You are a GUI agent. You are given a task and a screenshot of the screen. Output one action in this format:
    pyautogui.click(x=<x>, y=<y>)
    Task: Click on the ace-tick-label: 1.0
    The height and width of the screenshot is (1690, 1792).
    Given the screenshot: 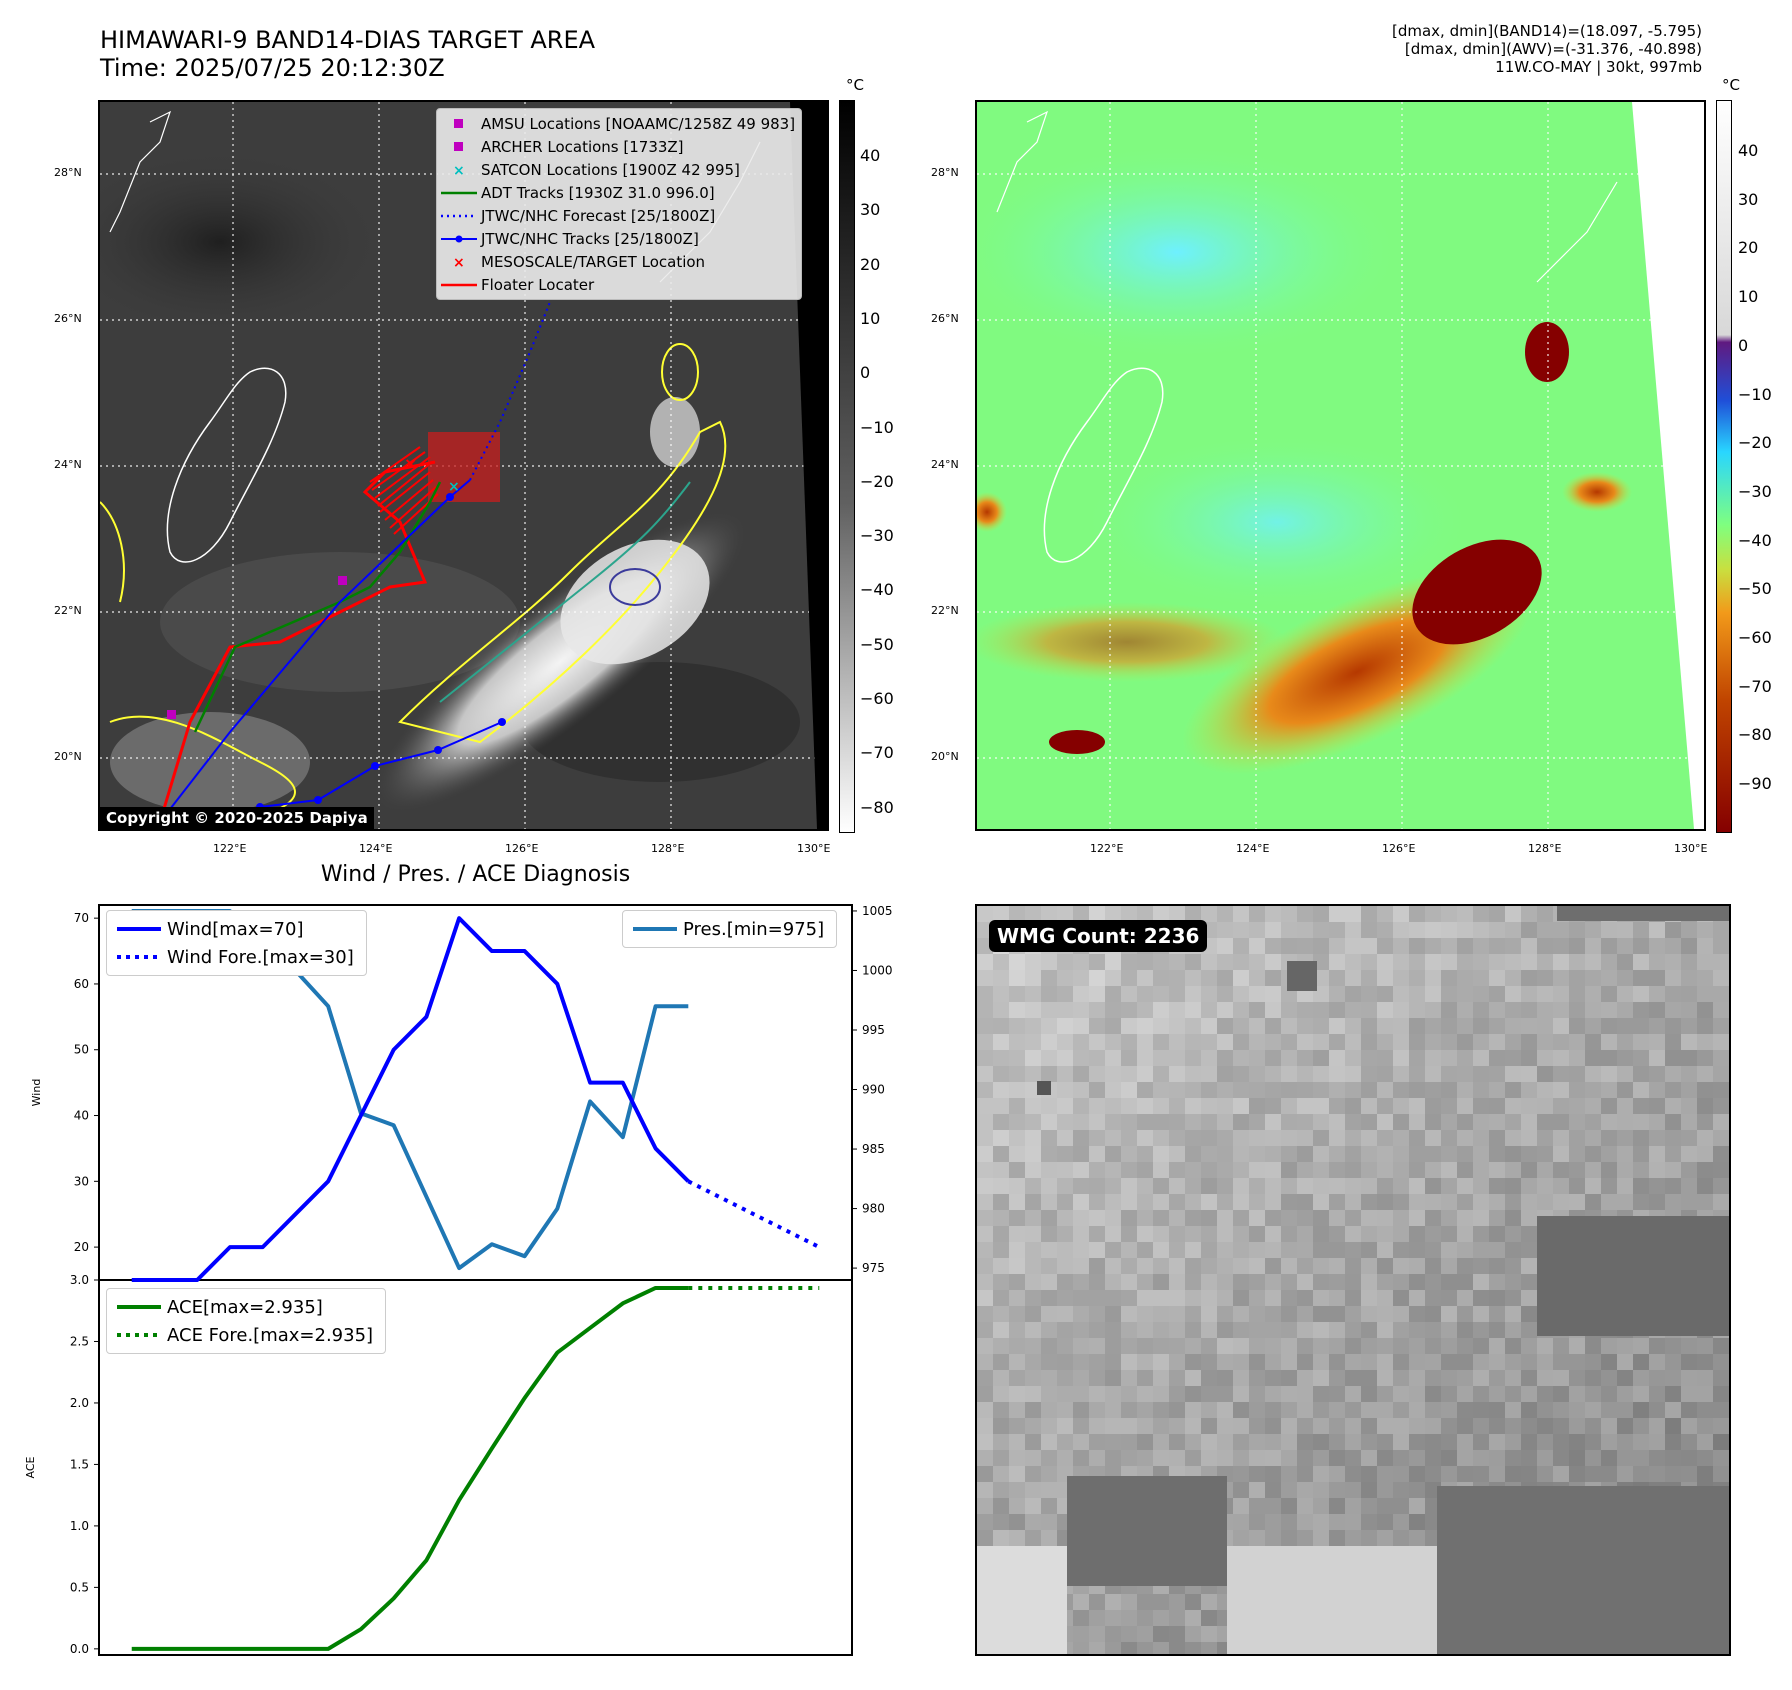 What is the action you would take?
    pyautogui.click(x=79, y=1526)
    